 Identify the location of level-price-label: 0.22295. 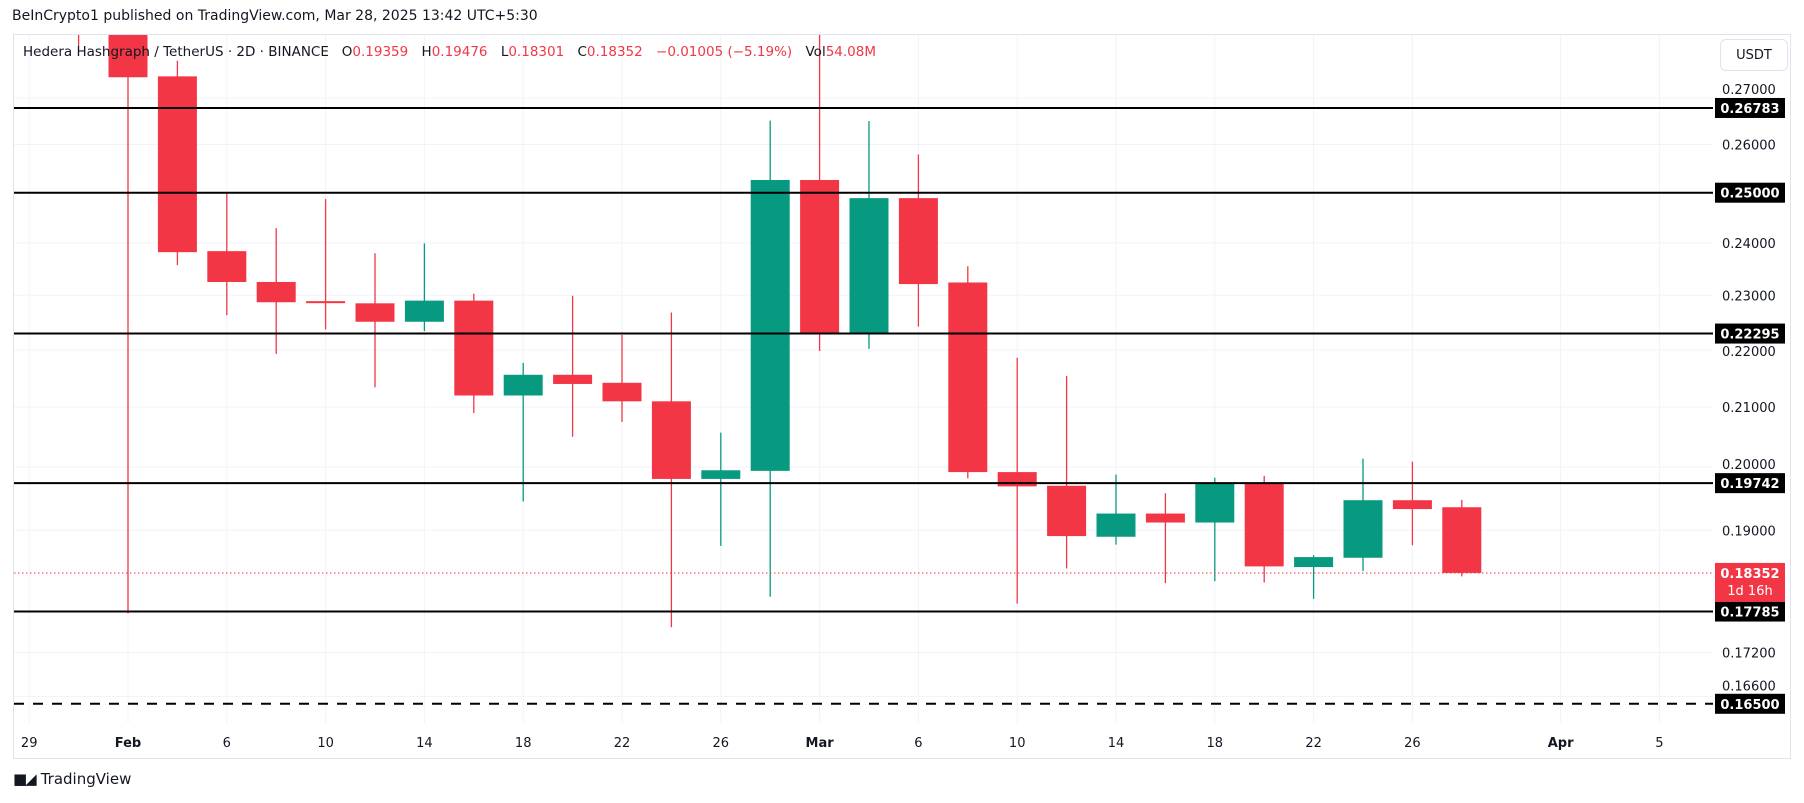
(1750, 333).